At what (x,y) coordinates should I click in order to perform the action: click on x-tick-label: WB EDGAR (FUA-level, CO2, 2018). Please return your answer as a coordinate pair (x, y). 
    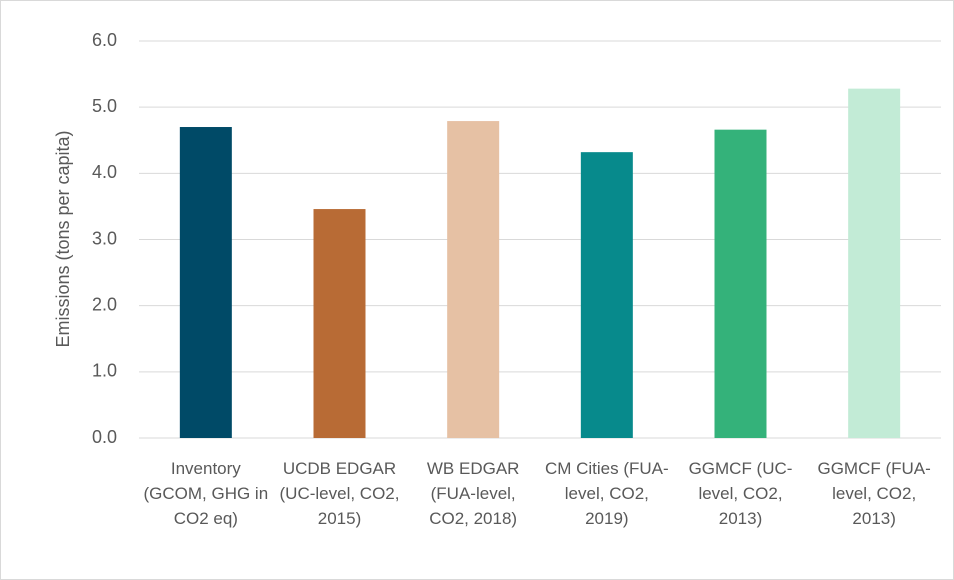
    Looking at the image, I should click on (473, 493).